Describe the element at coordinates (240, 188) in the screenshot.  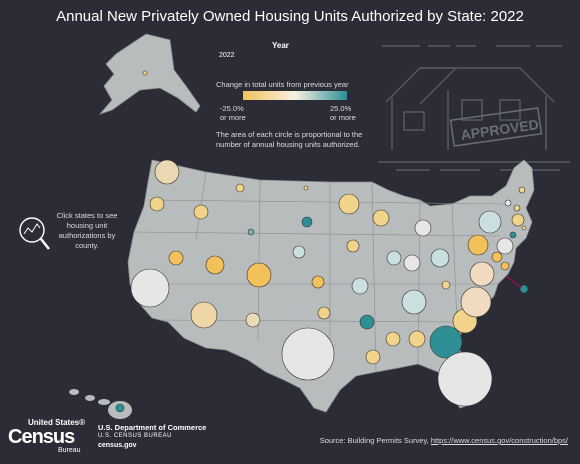
I see `circle-montana` at that location.